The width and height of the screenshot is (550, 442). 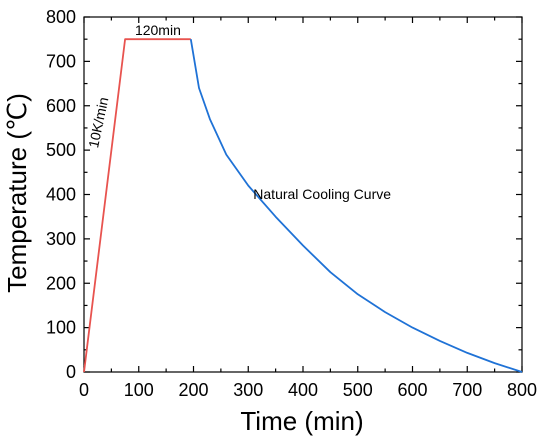 I want to click on x-tick-label: 400, so click(x=303, y=390).